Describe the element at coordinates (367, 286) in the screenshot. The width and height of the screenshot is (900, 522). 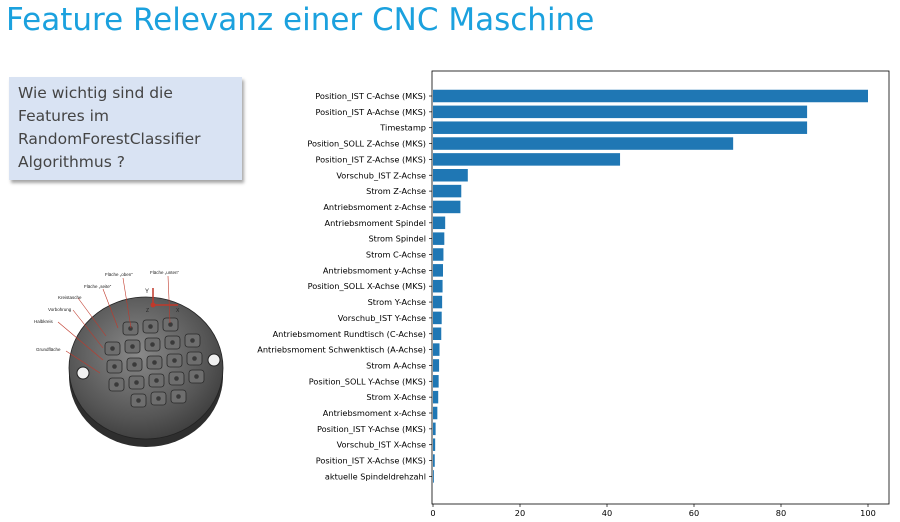
I see `category-label: Position_SOLL X-Achse (MKS)` at that location.